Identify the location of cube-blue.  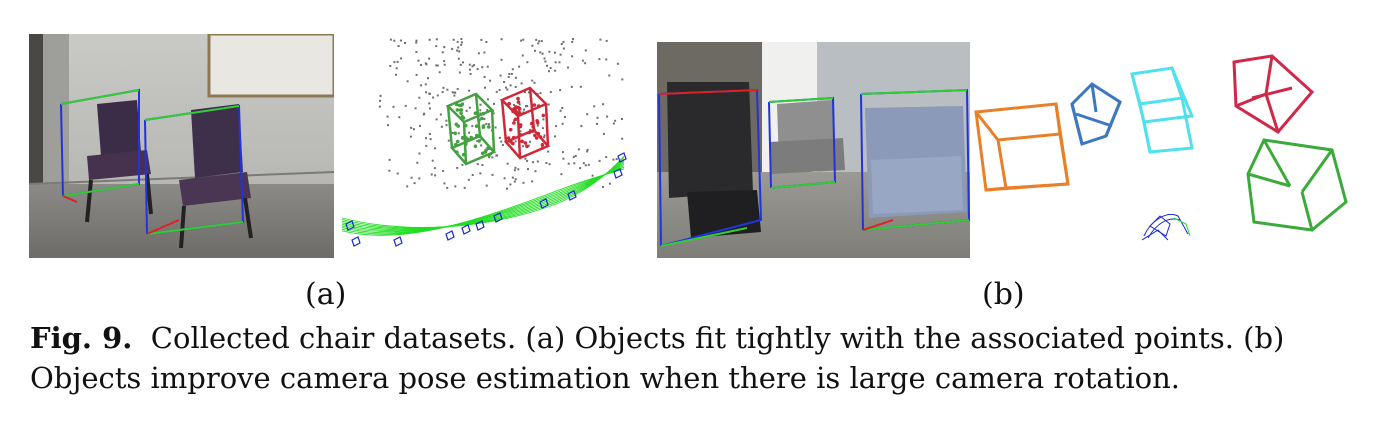
(1096, 114).